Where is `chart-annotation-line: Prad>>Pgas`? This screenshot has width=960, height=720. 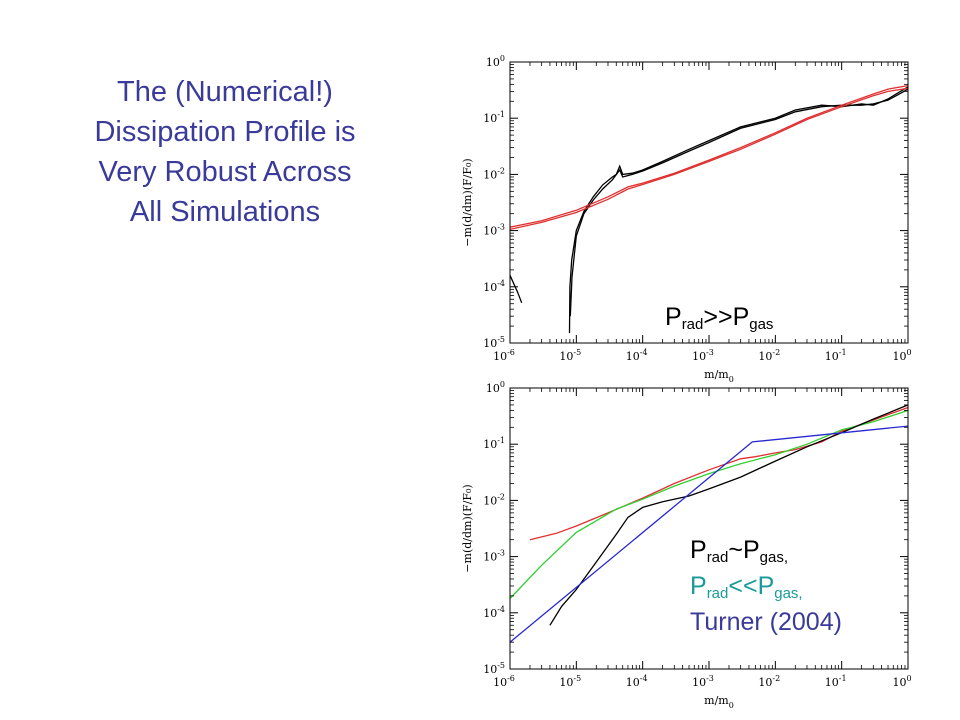
chart-annotation-line: Prad>>Pgas is located at coordinates (719, 318).